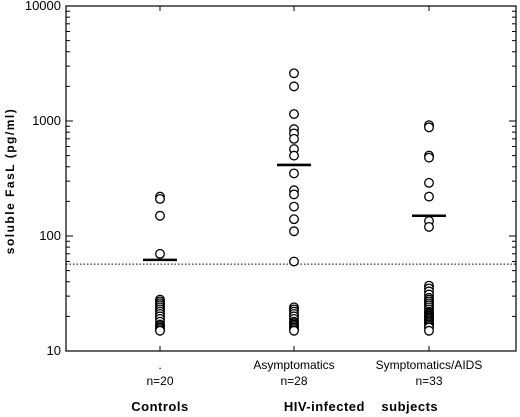 Image resolution: width=520 pixels, height=417 pixels. What do you see at coordinates (293, 365) in the screenshot?
I see `category-label: Asymptomatics` at bounding box center [293, 365].